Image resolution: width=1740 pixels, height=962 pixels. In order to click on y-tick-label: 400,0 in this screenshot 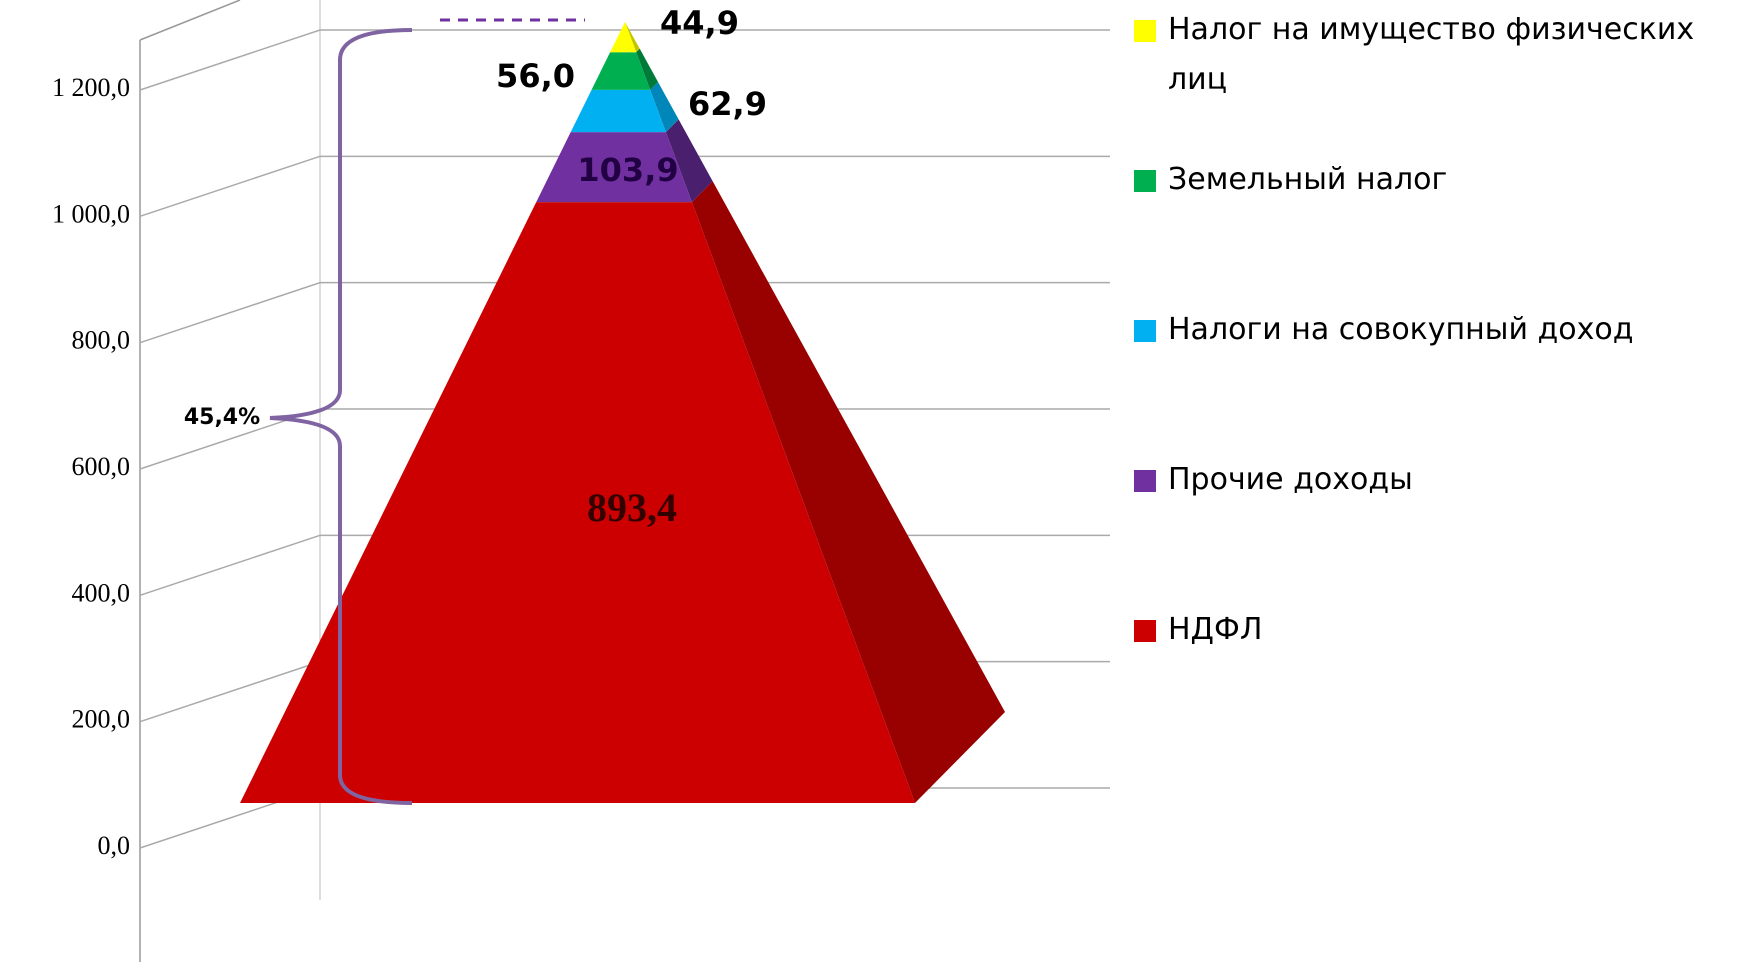, I will do `click(101, 592)`.